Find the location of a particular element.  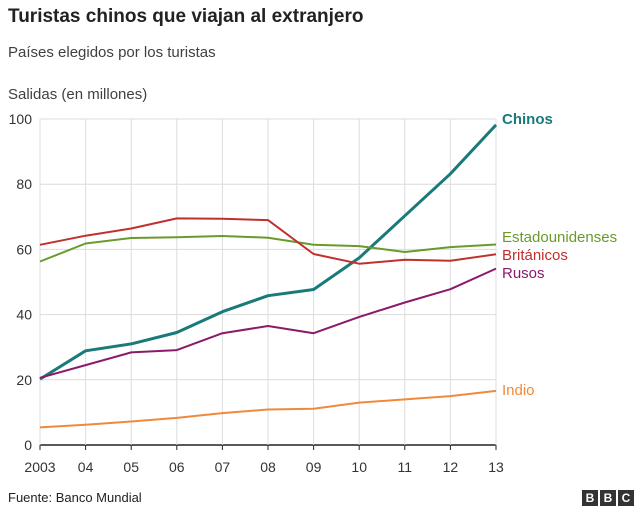

x-tick-label: 12 is located at coordinates (451, 467).